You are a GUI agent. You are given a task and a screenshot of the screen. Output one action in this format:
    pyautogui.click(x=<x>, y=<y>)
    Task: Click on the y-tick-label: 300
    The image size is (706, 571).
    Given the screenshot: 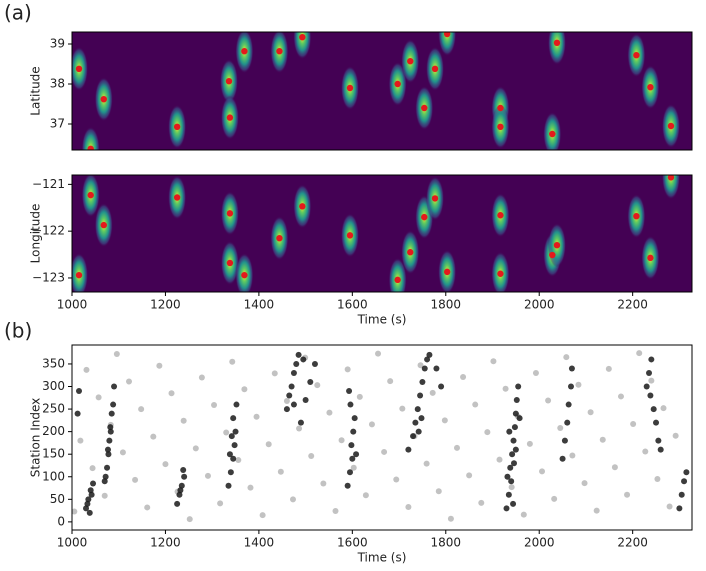 What is the action you would take?
    pyautogui.click(x=53, y=386)
    